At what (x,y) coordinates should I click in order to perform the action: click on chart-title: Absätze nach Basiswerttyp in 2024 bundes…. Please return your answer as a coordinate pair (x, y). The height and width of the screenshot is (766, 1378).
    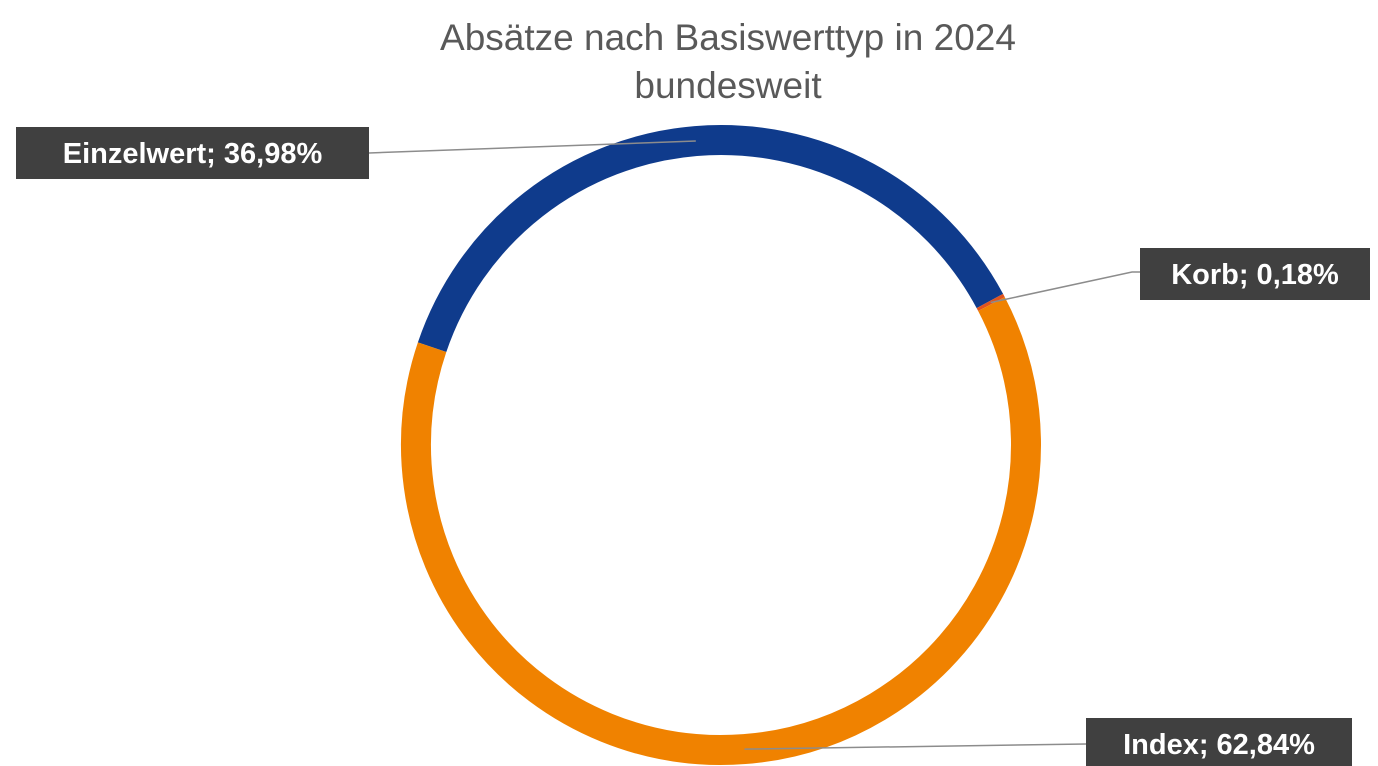
    Looking at the image, I should click on (689, 62).